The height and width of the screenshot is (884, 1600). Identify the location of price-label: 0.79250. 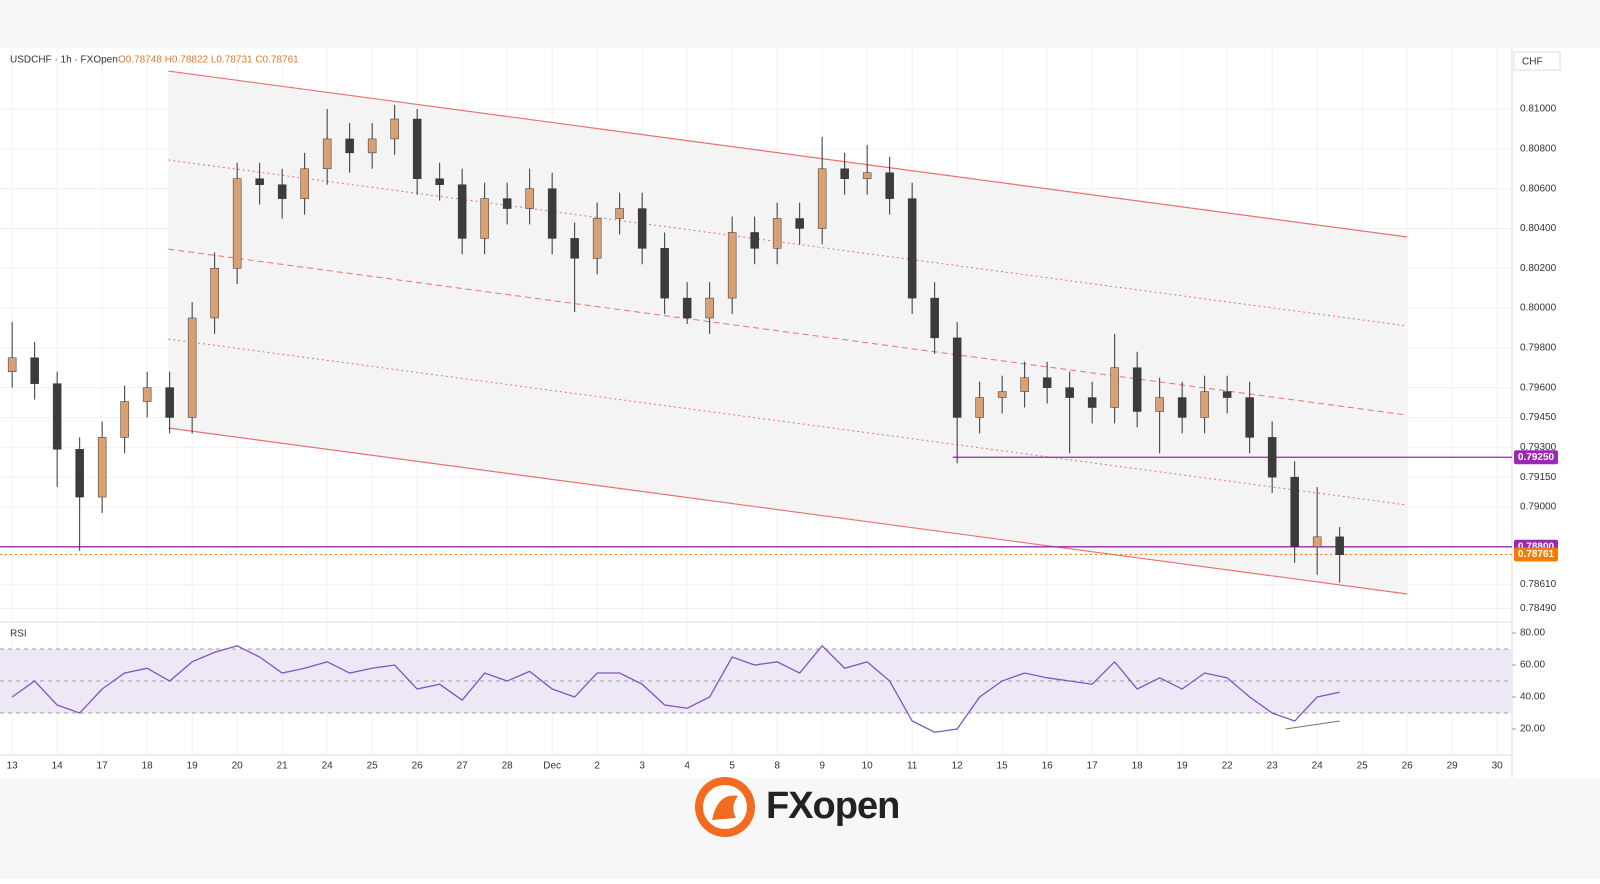
(1536, 457).